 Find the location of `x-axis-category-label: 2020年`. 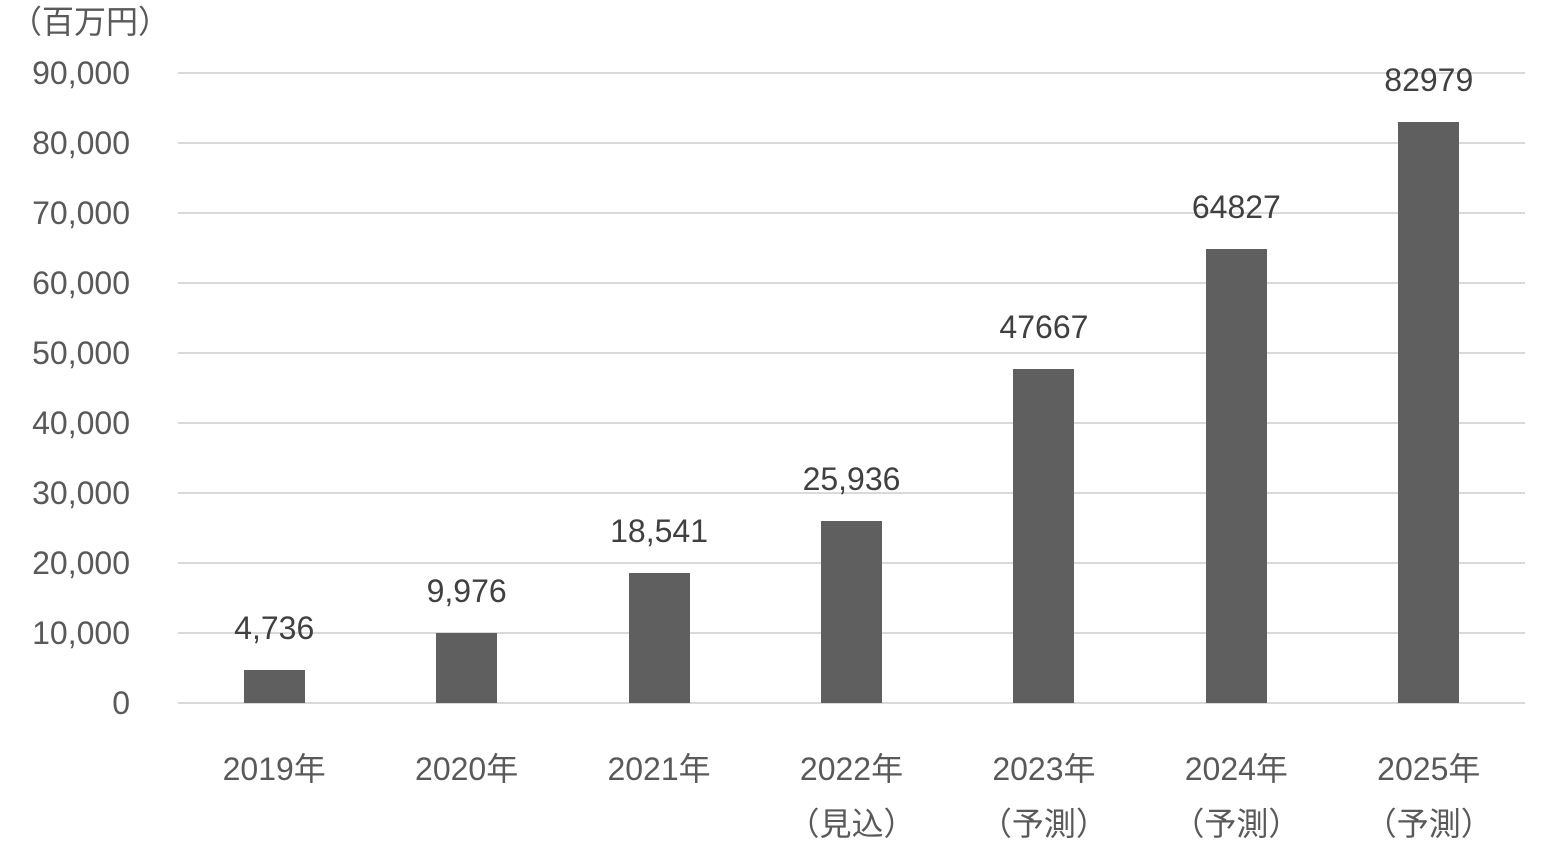

x-axis-category-label: 2020年 is located at coordinates (467, 769).